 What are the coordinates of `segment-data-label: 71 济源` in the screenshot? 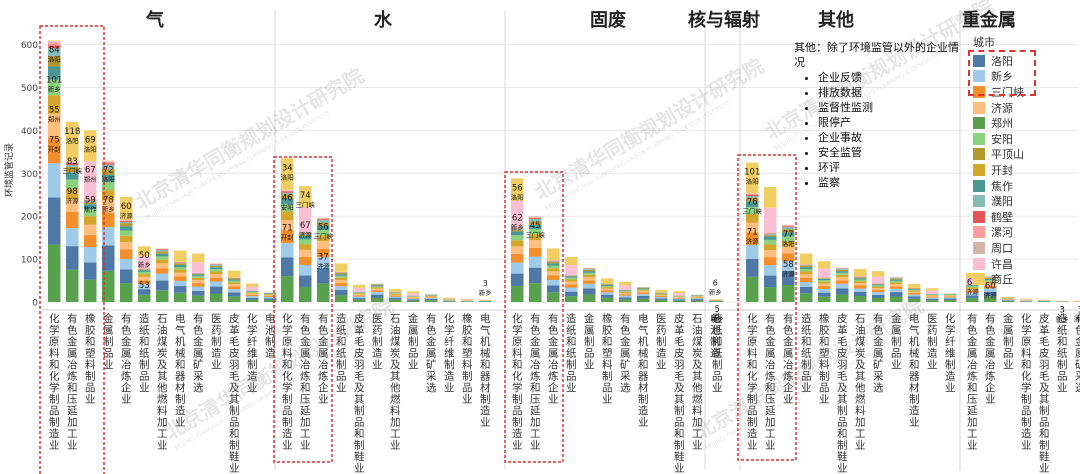 It's located at (753, 237).